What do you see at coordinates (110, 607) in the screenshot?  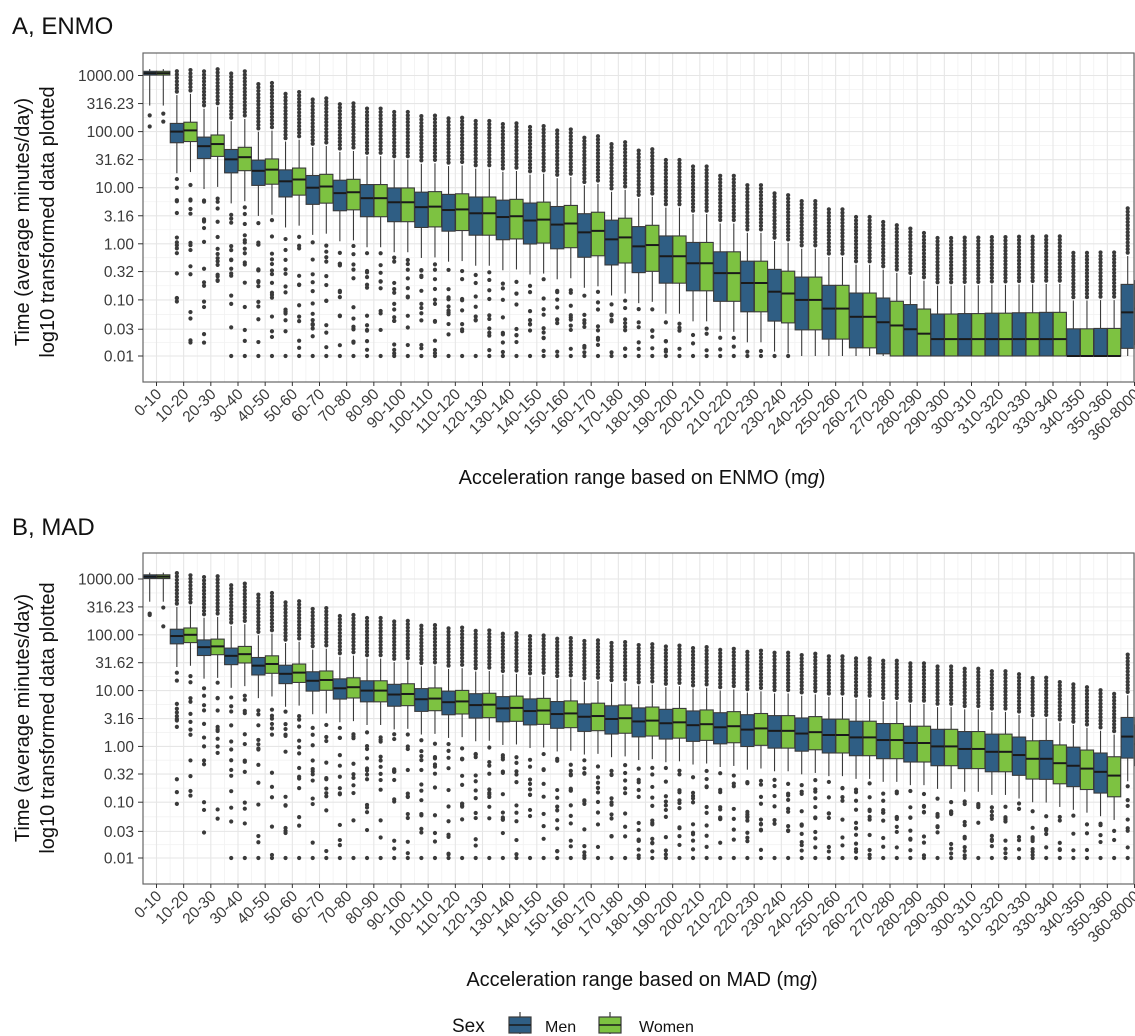 I see `y-tick-label: 316.23` at bounding box center [110, 607].